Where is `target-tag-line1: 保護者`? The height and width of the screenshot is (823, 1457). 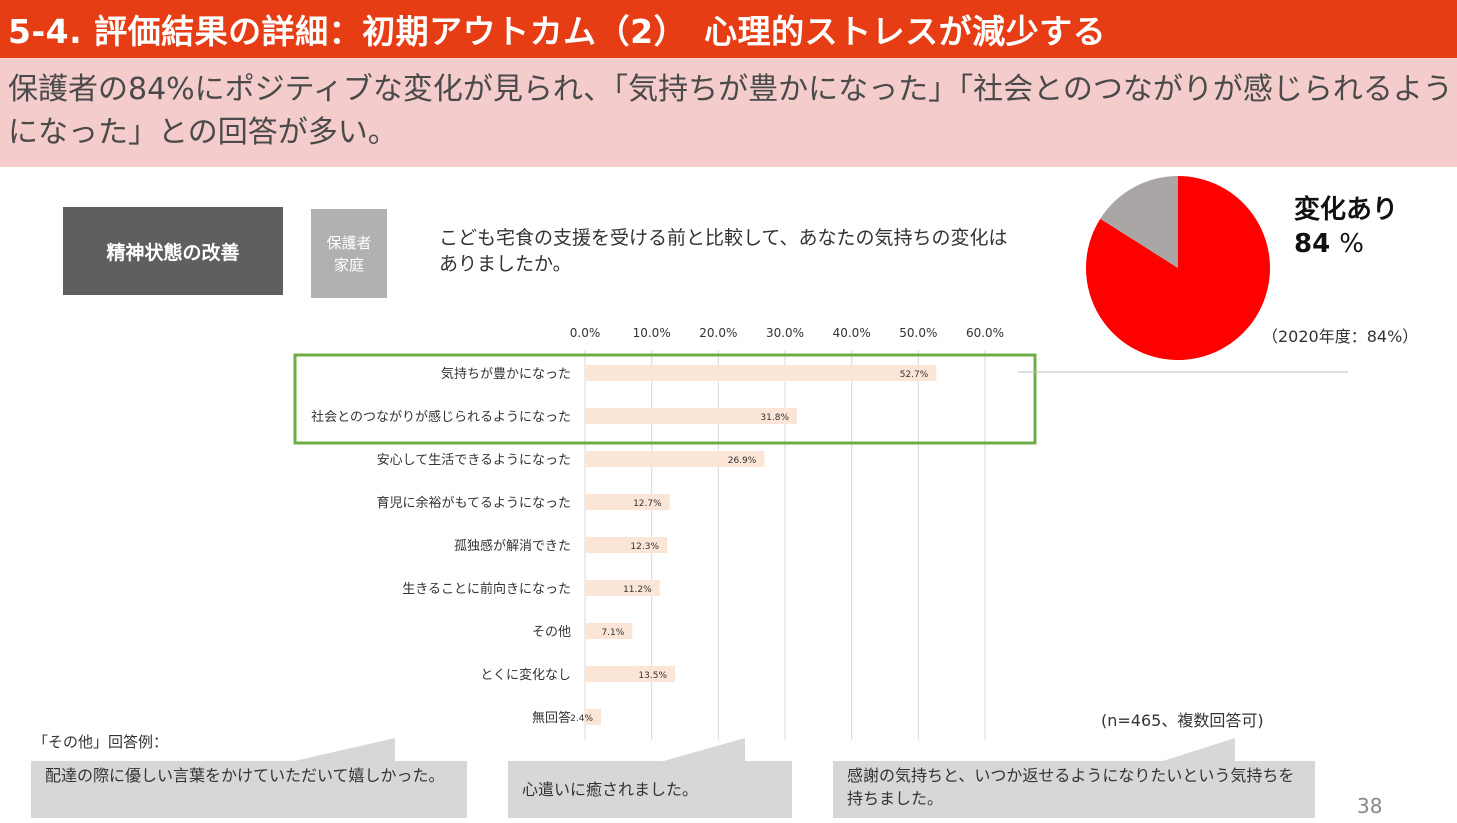
target-tag-line1: 保護者 is located at coordinates (349, 242).